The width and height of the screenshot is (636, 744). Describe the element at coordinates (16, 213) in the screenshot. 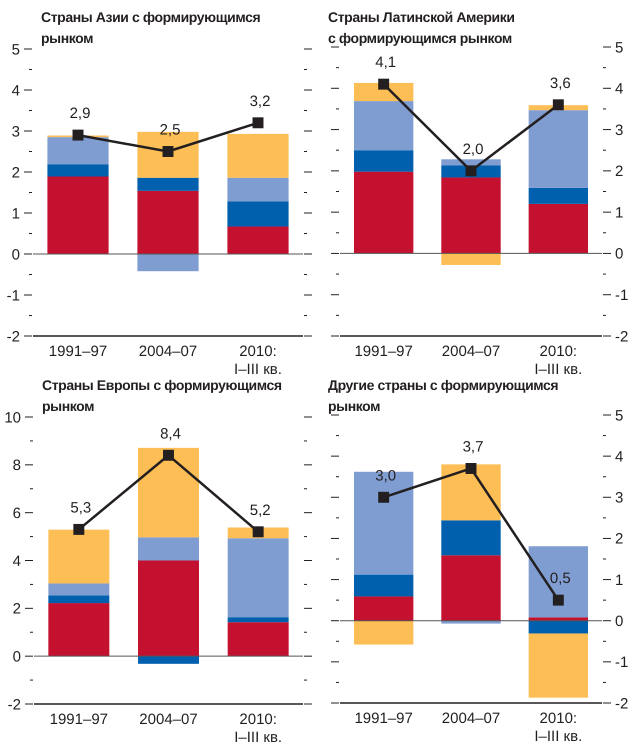

I see `y-tick-label: 1` at that location.